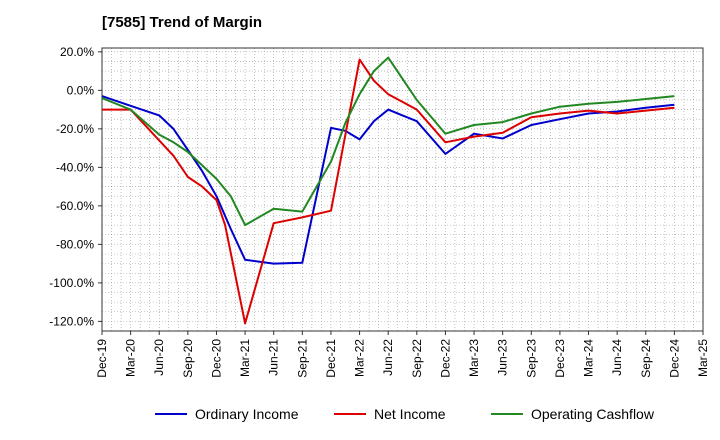 This screenshot has width=720, height=440. What do you see at coordinates (274, 357) in the screenshot?
I see `x-tick-label: Jun-21` at bounding box center [274, 357].